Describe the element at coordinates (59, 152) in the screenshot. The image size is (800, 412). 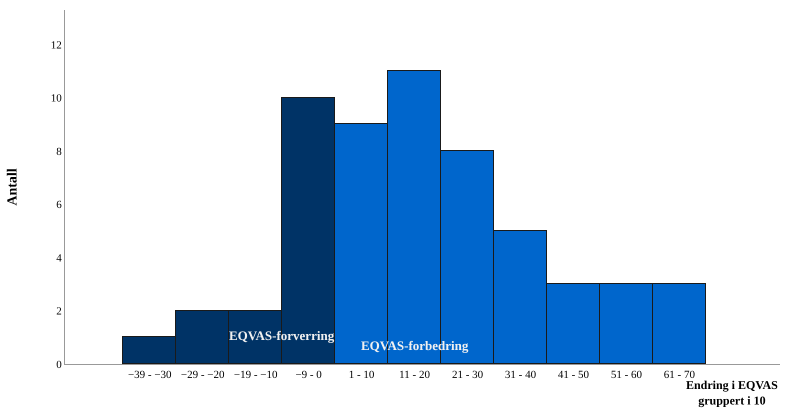
I see `y-tick-label: 8` at that location.